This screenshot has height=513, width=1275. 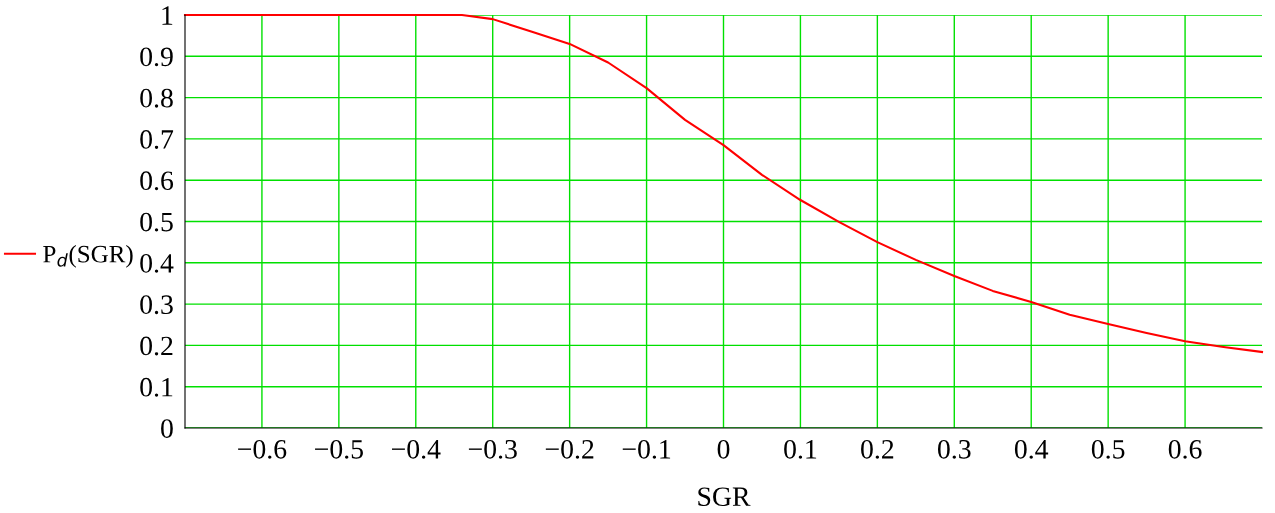 What do you see at coordinates (724, 497) in the screenshot?
I see `x-axis-title: SGR` at bounding box center [724, 497].